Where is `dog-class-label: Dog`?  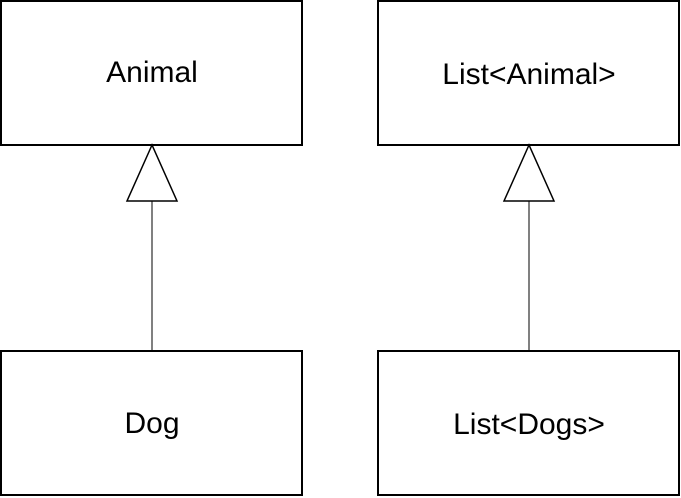
dog-class-label: Dog is located at coordinates (151, 423).